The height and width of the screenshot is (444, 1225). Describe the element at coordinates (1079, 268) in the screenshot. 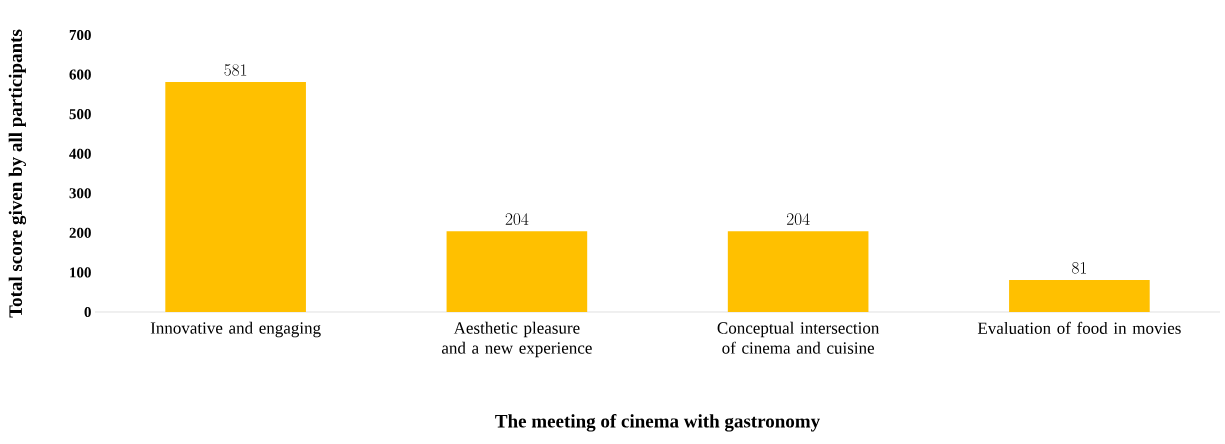

I see `data-label: 81` at that location.